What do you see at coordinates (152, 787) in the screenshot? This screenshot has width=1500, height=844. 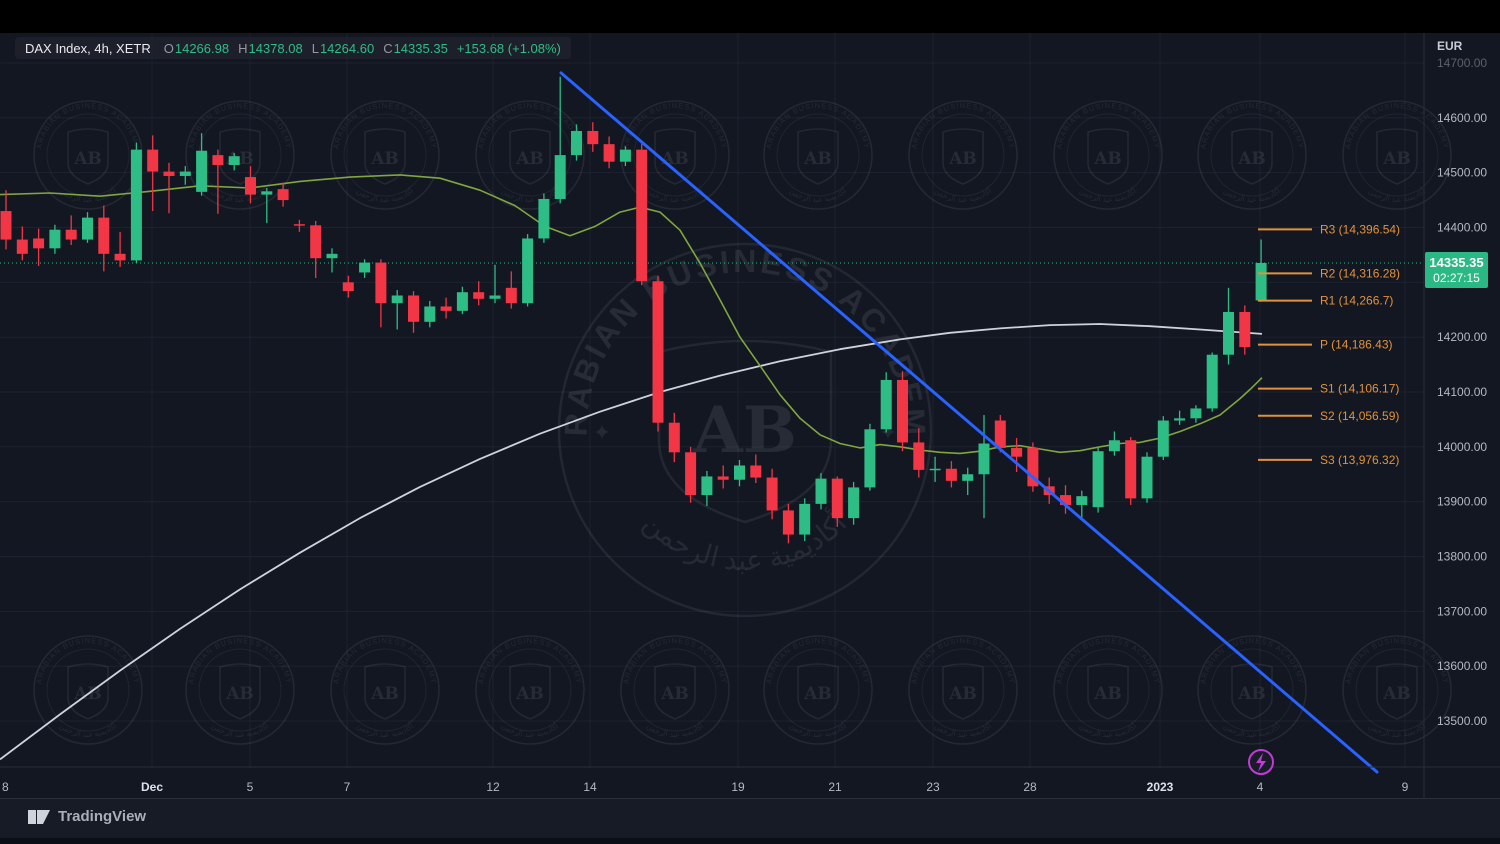 I see `time-axis-label: Dec` at bounding box center [152, 787].